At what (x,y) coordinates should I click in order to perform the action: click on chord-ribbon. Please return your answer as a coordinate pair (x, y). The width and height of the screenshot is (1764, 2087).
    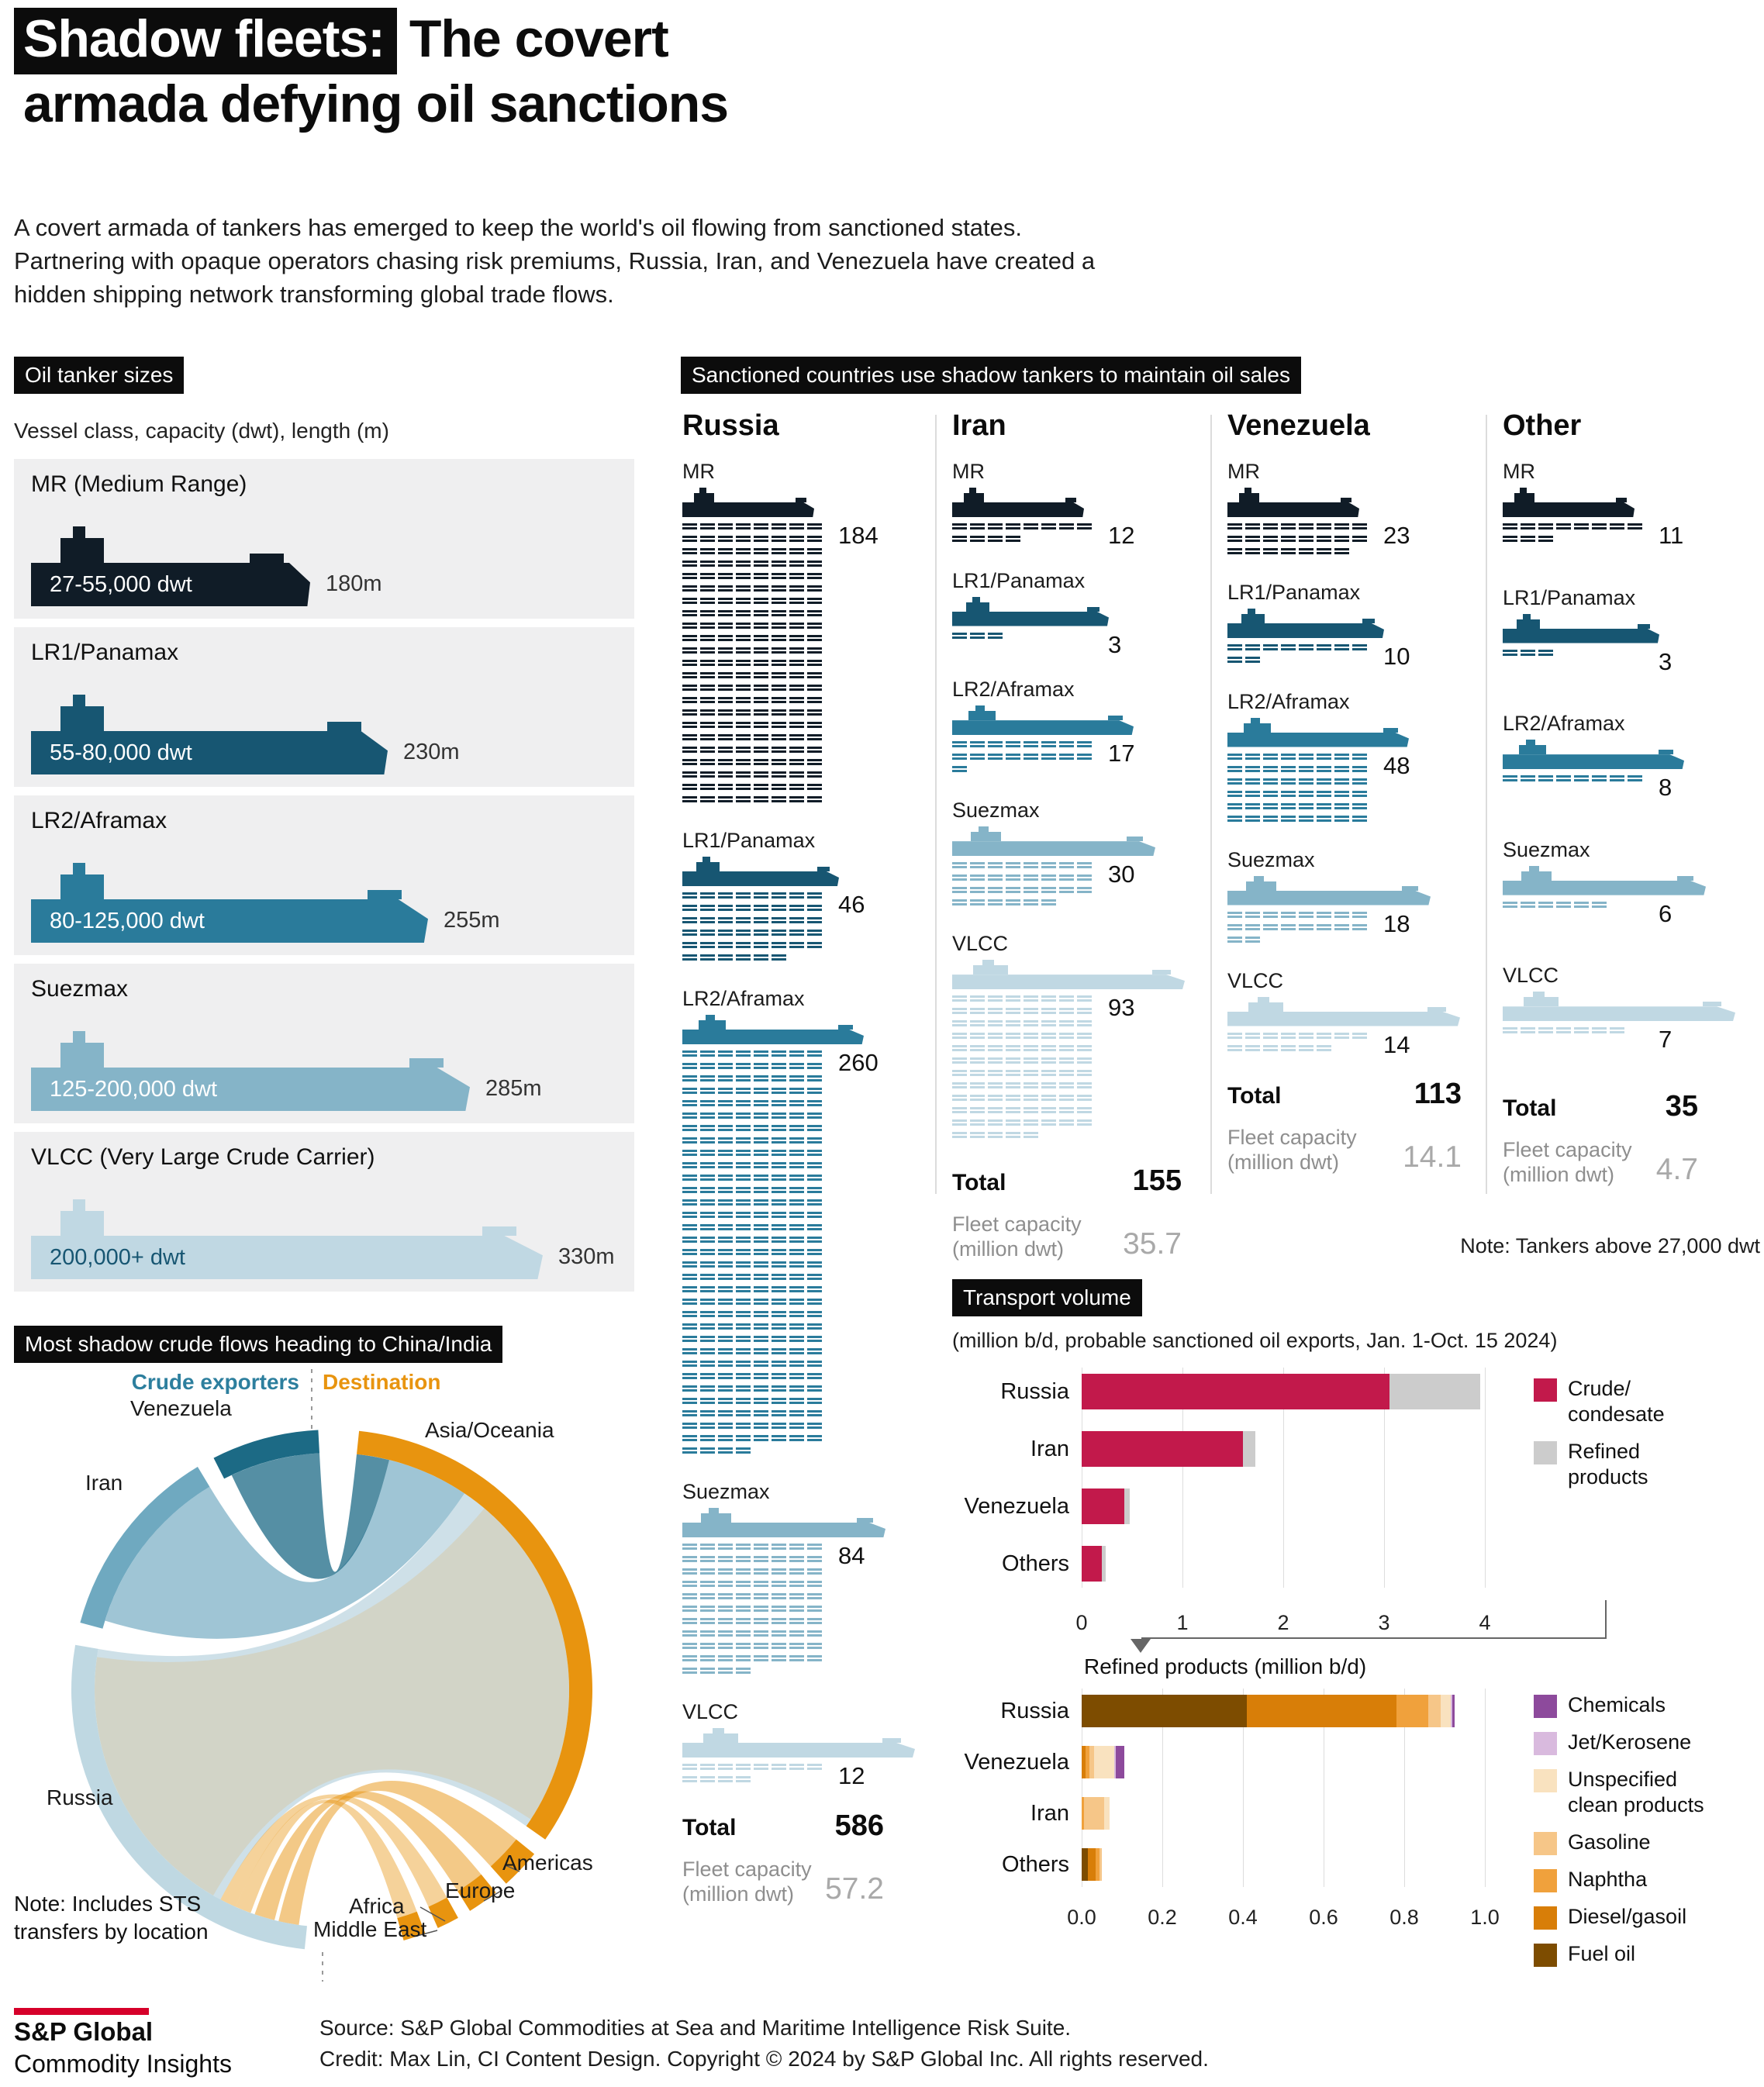
    Looking at the image, I should click on (326, 1859).